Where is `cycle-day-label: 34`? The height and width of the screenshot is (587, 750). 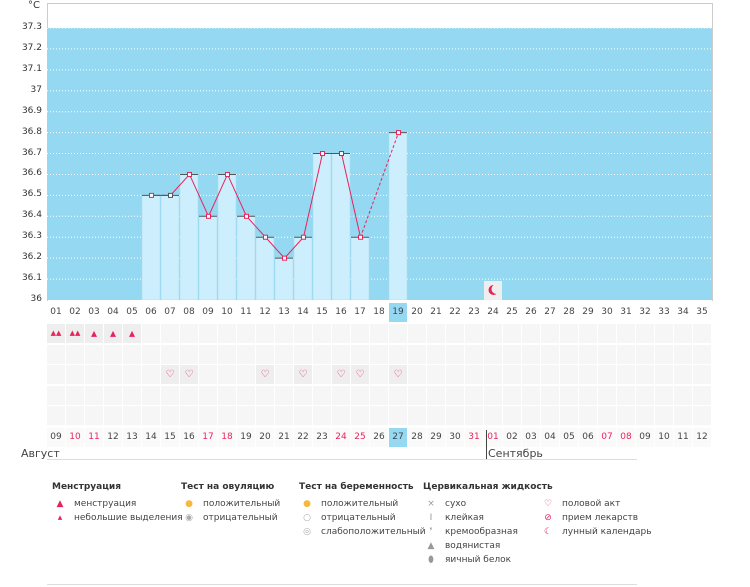 cycle-day-label: 34 is located at coordinates (683, 312).